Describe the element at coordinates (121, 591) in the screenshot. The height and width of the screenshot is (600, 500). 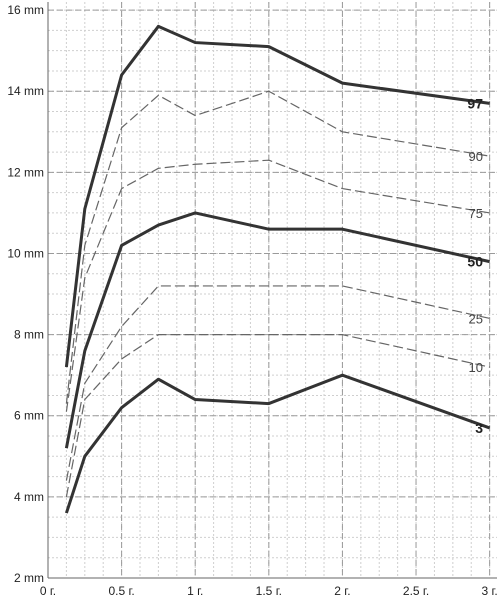
I see `x-tick-label: 0.5 г.` at that location.